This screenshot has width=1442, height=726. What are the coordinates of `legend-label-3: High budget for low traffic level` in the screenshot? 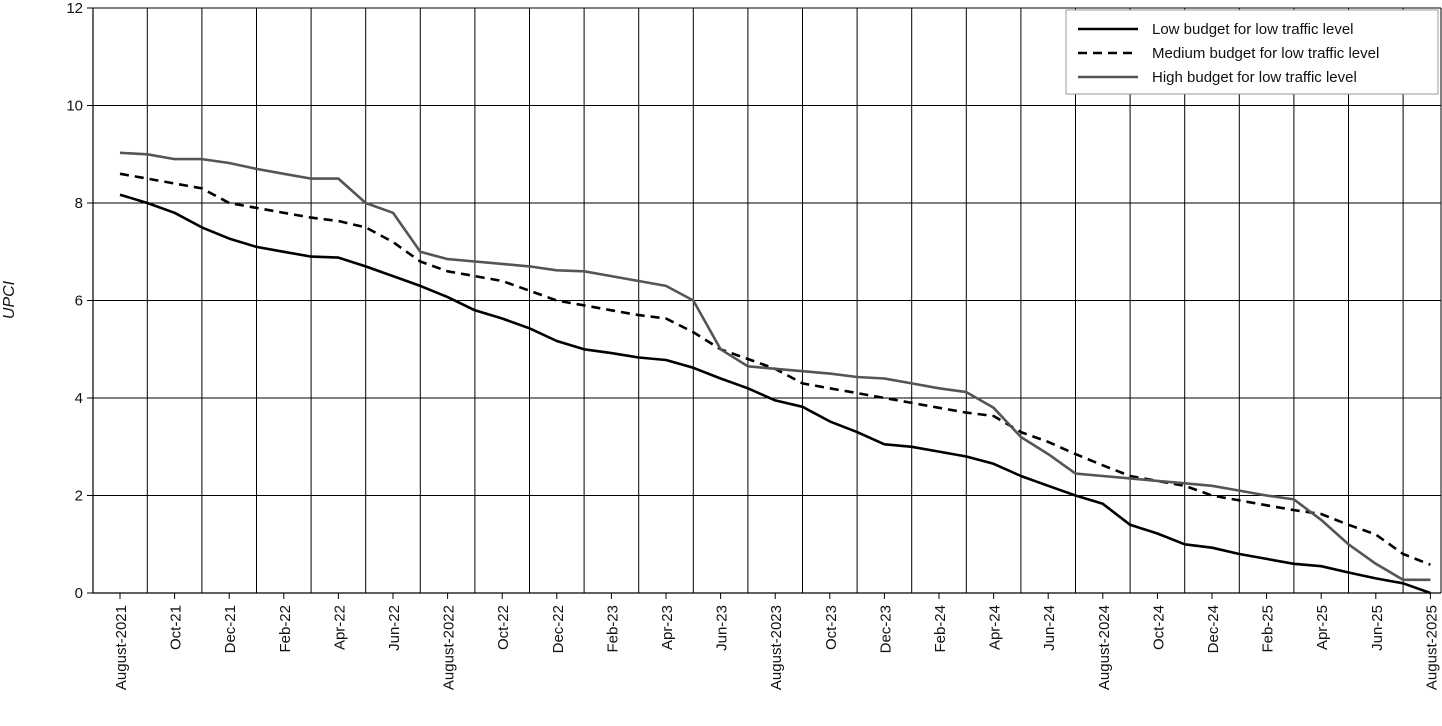 It's located at (1254, 77).